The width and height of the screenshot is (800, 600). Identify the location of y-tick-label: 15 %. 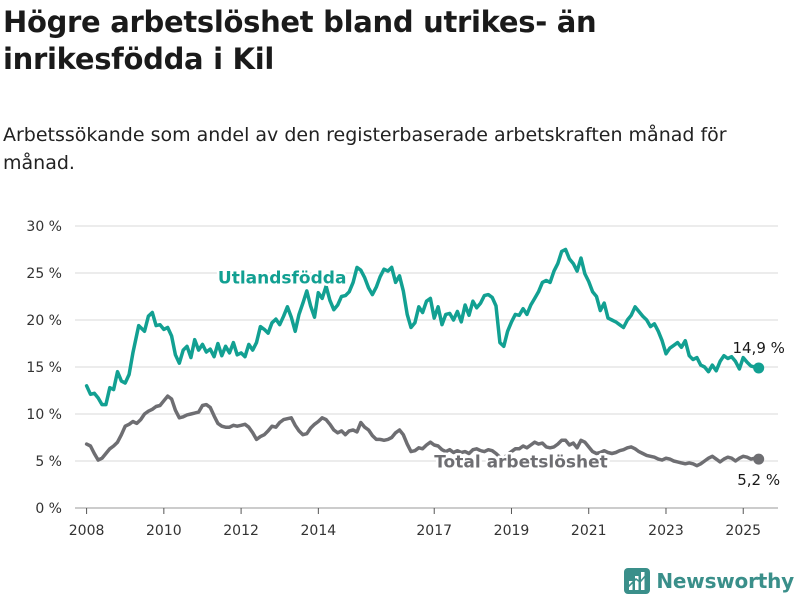
(44, 368).